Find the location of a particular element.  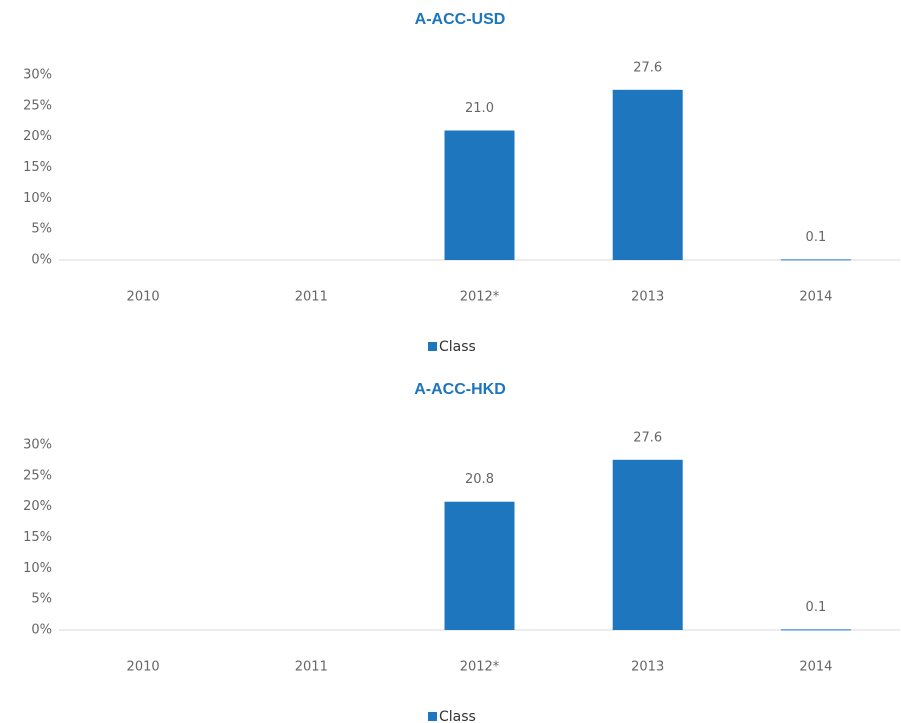

data-label: 21.0 is located at coordinates (479, 108).